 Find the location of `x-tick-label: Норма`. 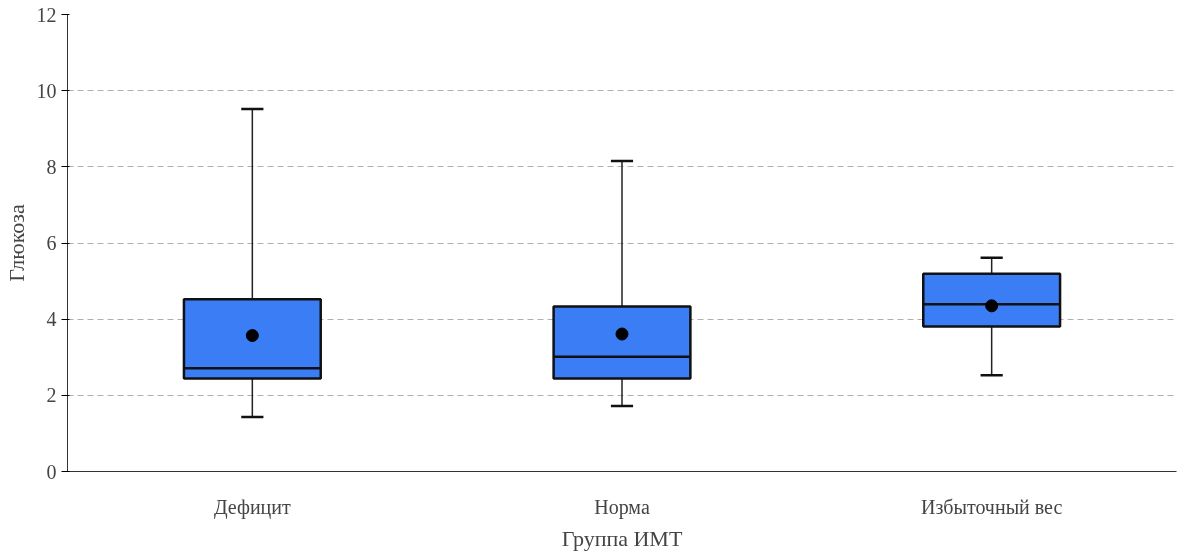

x-tick-label: Норма is located at coordinates (622, 507).